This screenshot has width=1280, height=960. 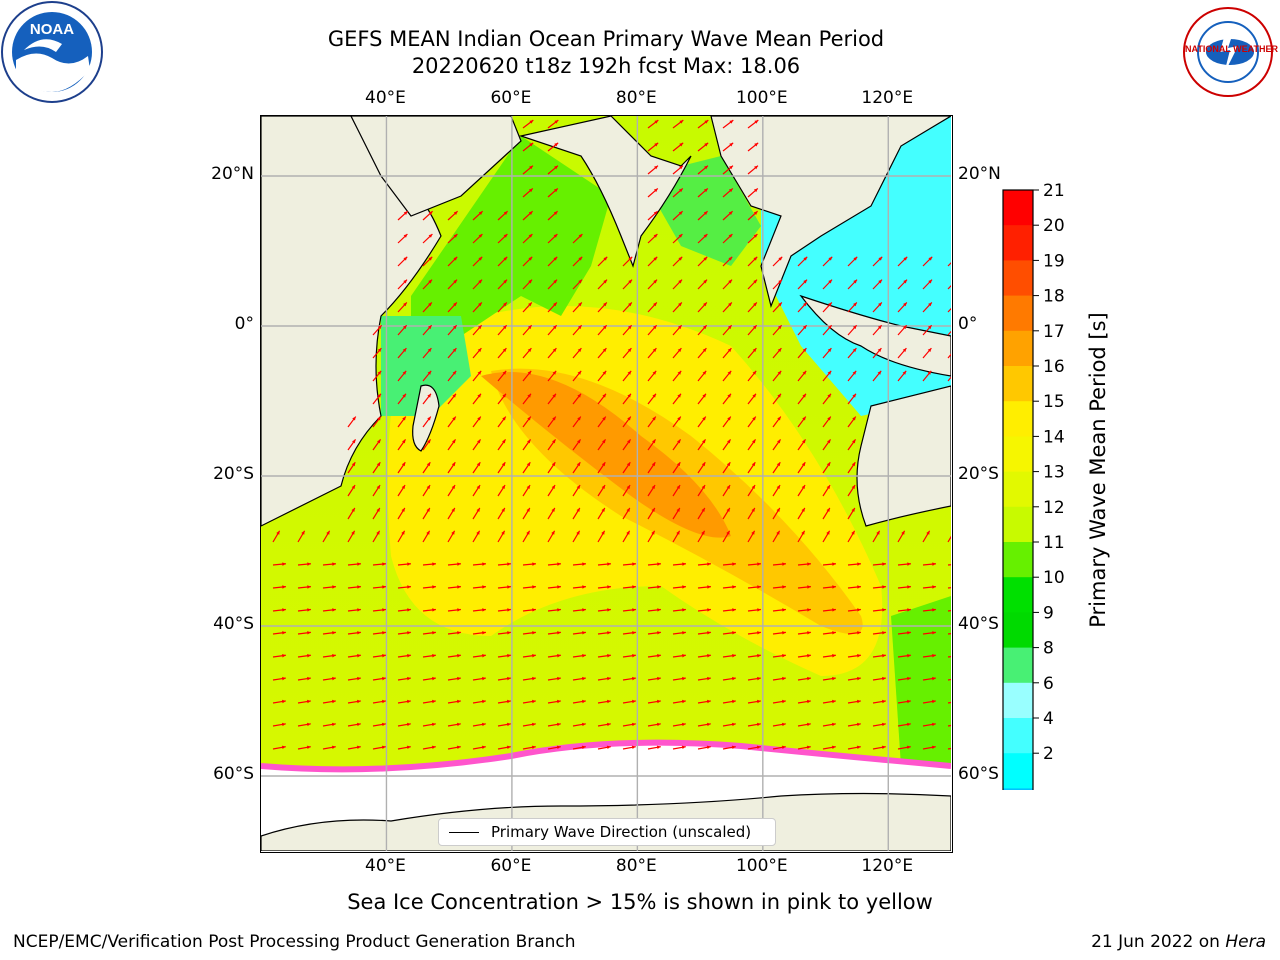 I want to click on legend-label: Primary Wave Direction (unscaled), so click(x=621, y=832).